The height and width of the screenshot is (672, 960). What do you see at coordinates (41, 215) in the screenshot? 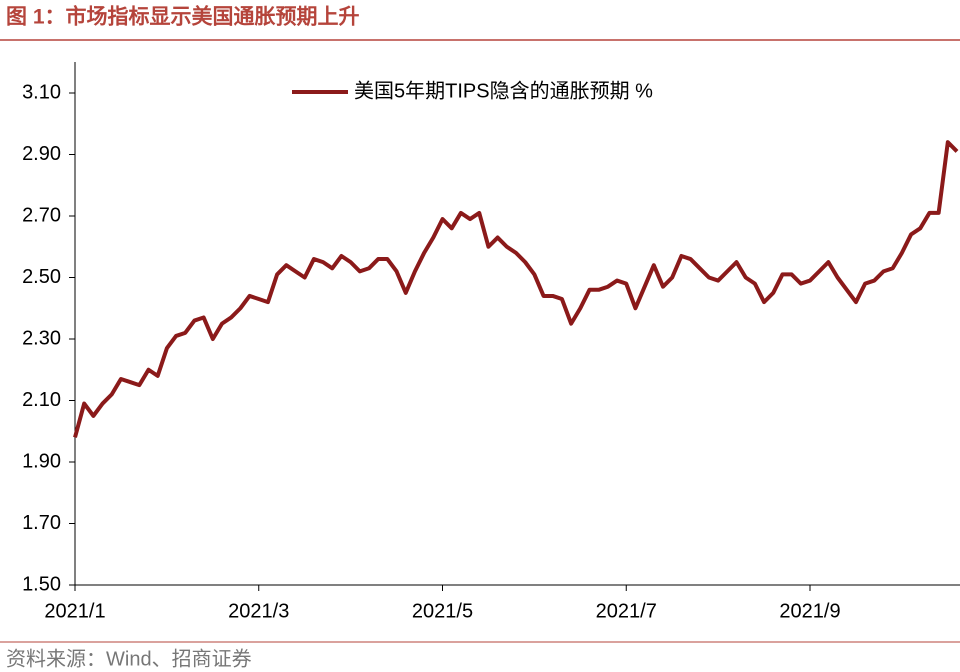
I see `y-tick-label: 2.70` at bounding box center [41, 215].